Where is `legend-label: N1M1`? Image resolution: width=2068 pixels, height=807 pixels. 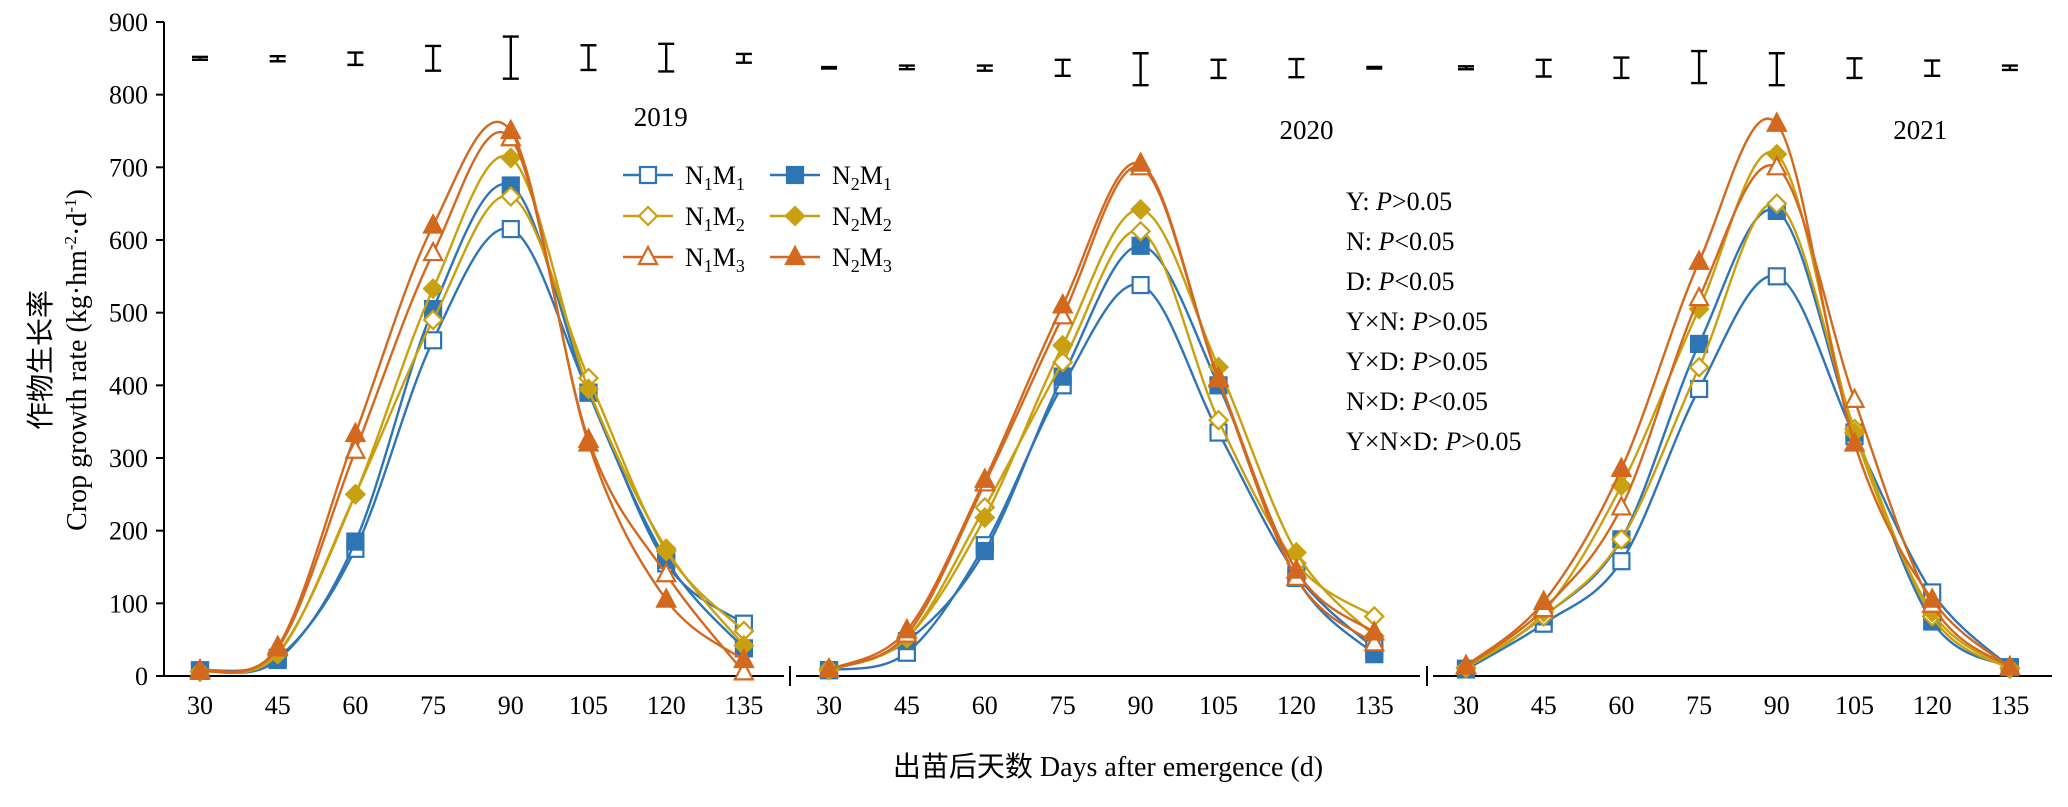 legend-label: N1M1 is located at coordinates (715, 177).